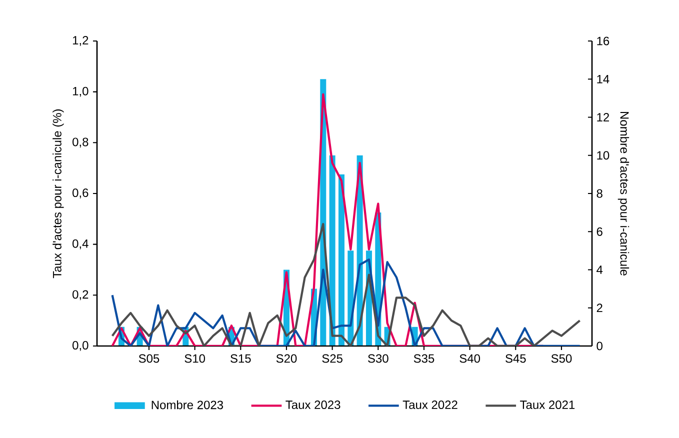  I want to click on x-tick-label: S45, so click(516, 358).